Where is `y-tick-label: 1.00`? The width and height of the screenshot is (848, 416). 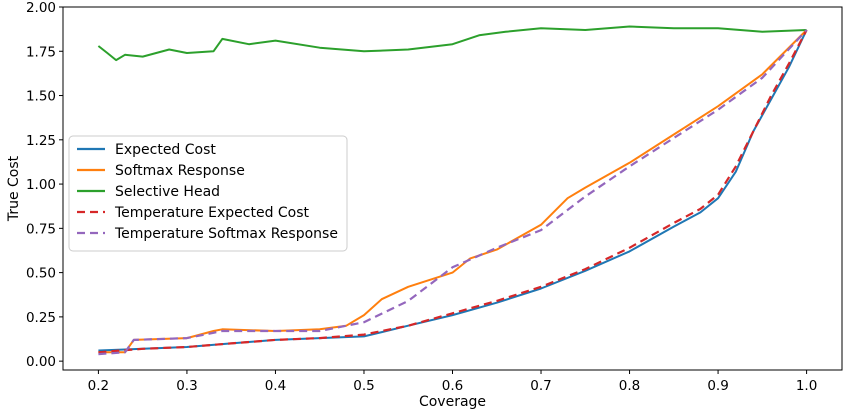
y-tick-label: 1.00 is located at coordinates (41, 185).